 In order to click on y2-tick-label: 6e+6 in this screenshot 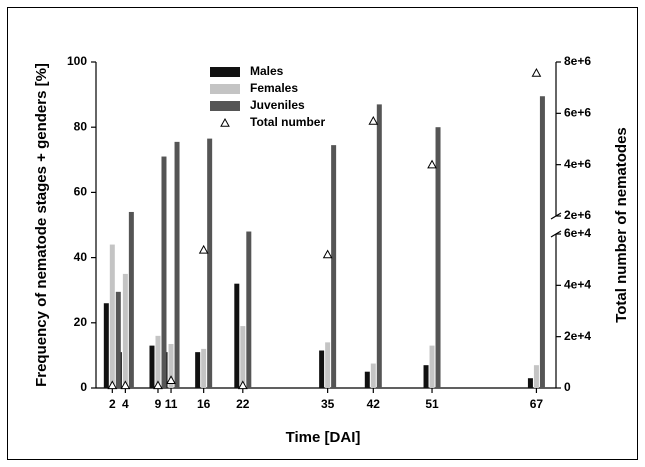, I will do `click(577, 113)`.